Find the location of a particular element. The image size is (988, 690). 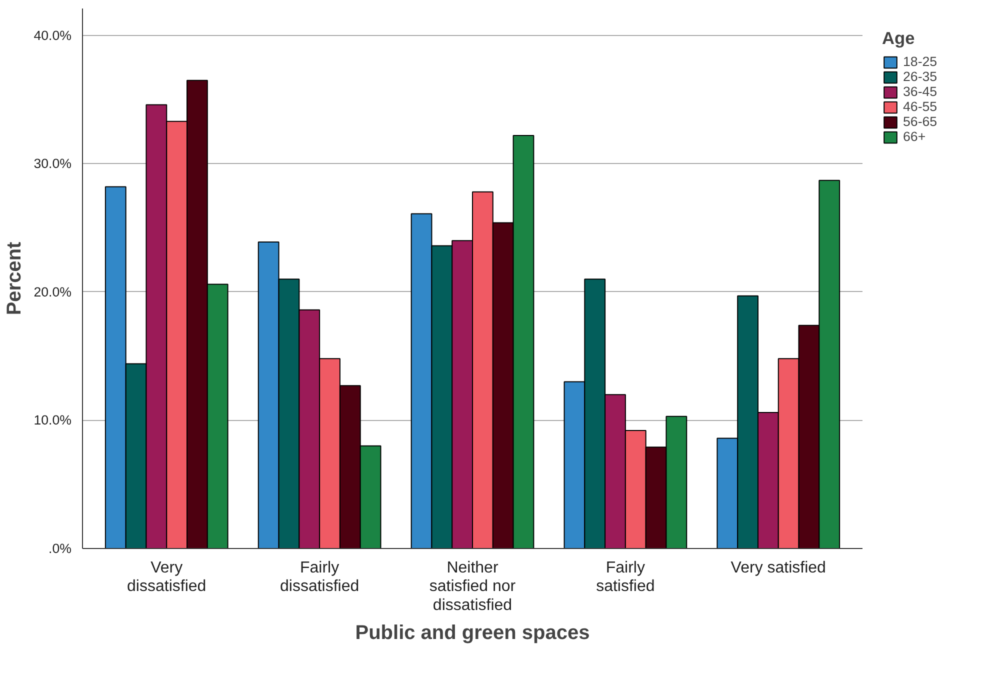

y-tick-label: 20.0% is located at coordinates (53, 292).